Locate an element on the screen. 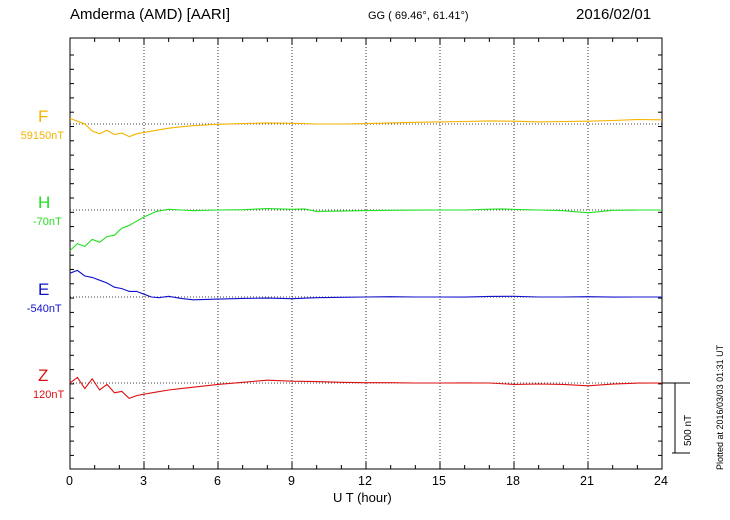  geographic-coordinates: GG ( 69.46°, 61.41°) is located at coordinates (418, 16).